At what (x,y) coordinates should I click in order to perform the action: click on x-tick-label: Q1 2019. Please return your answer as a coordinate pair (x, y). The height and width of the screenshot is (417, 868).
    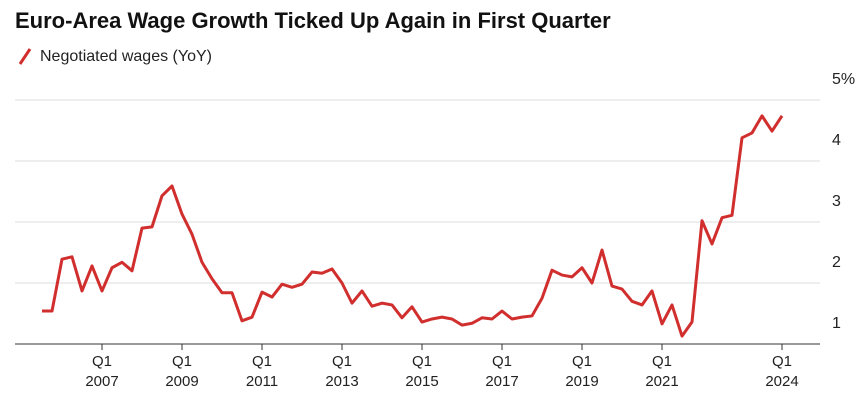
    Looking at the image, I should click on (582, 371).